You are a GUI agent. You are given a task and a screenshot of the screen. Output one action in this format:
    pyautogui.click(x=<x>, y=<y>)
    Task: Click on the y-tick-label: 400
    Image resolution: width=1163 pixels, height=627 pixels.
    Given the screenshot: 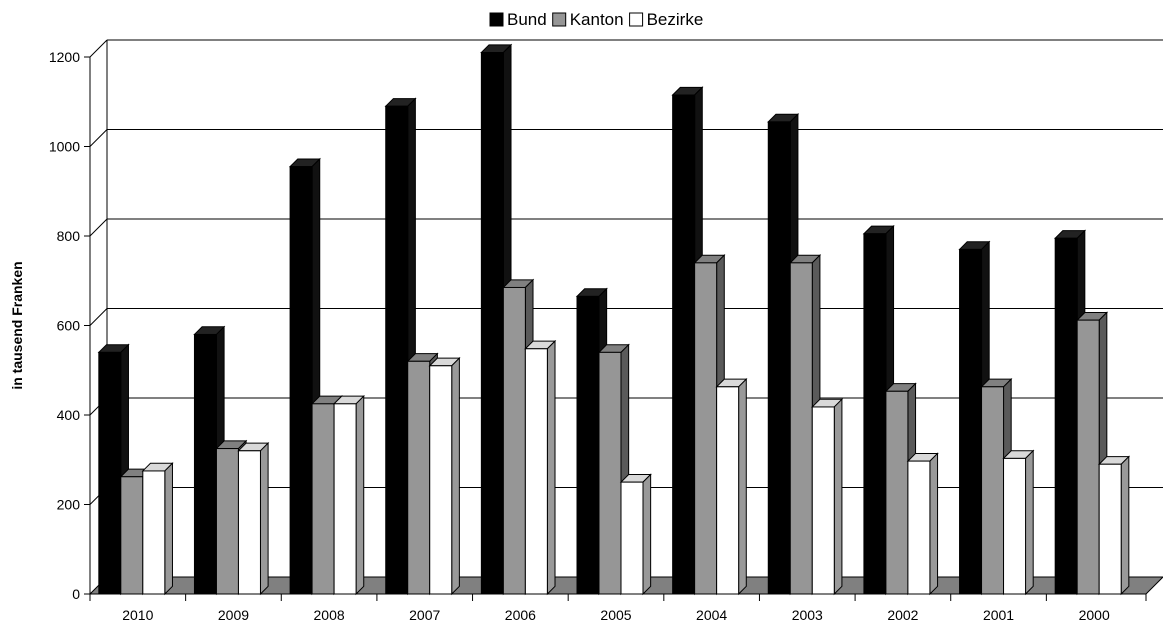 What is the action you would take?
    pyautogui.click(x=69, y=415)
    